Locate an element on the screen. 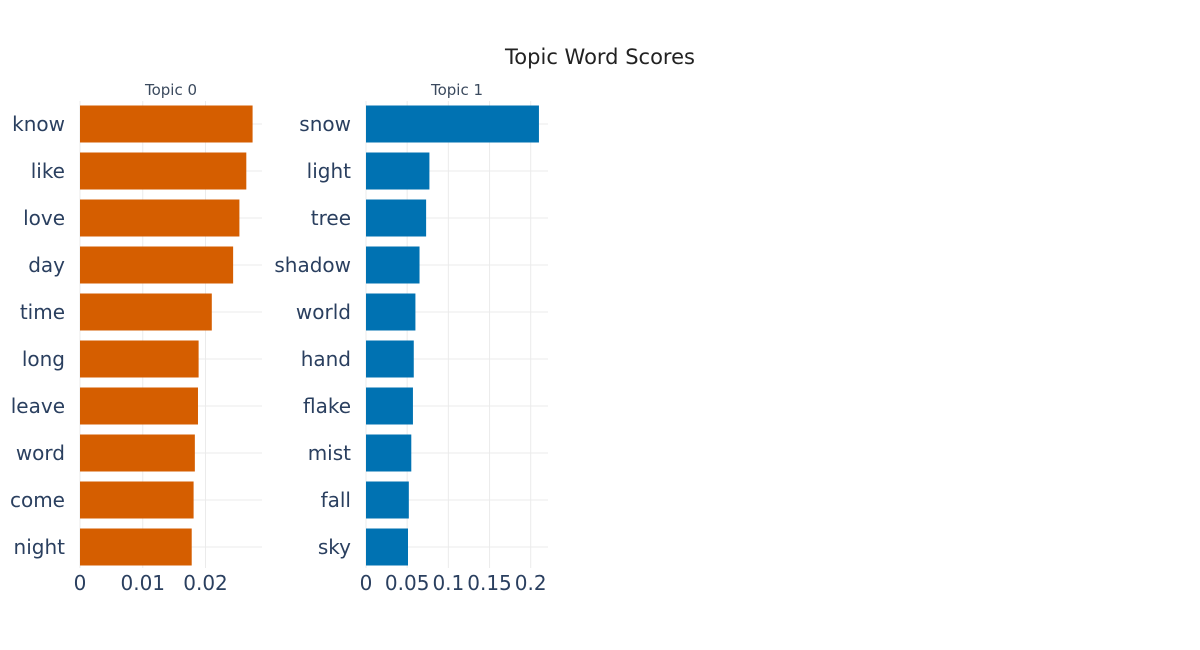  panel-subtitle: Topic 0 is located at coordinates (170, 90).